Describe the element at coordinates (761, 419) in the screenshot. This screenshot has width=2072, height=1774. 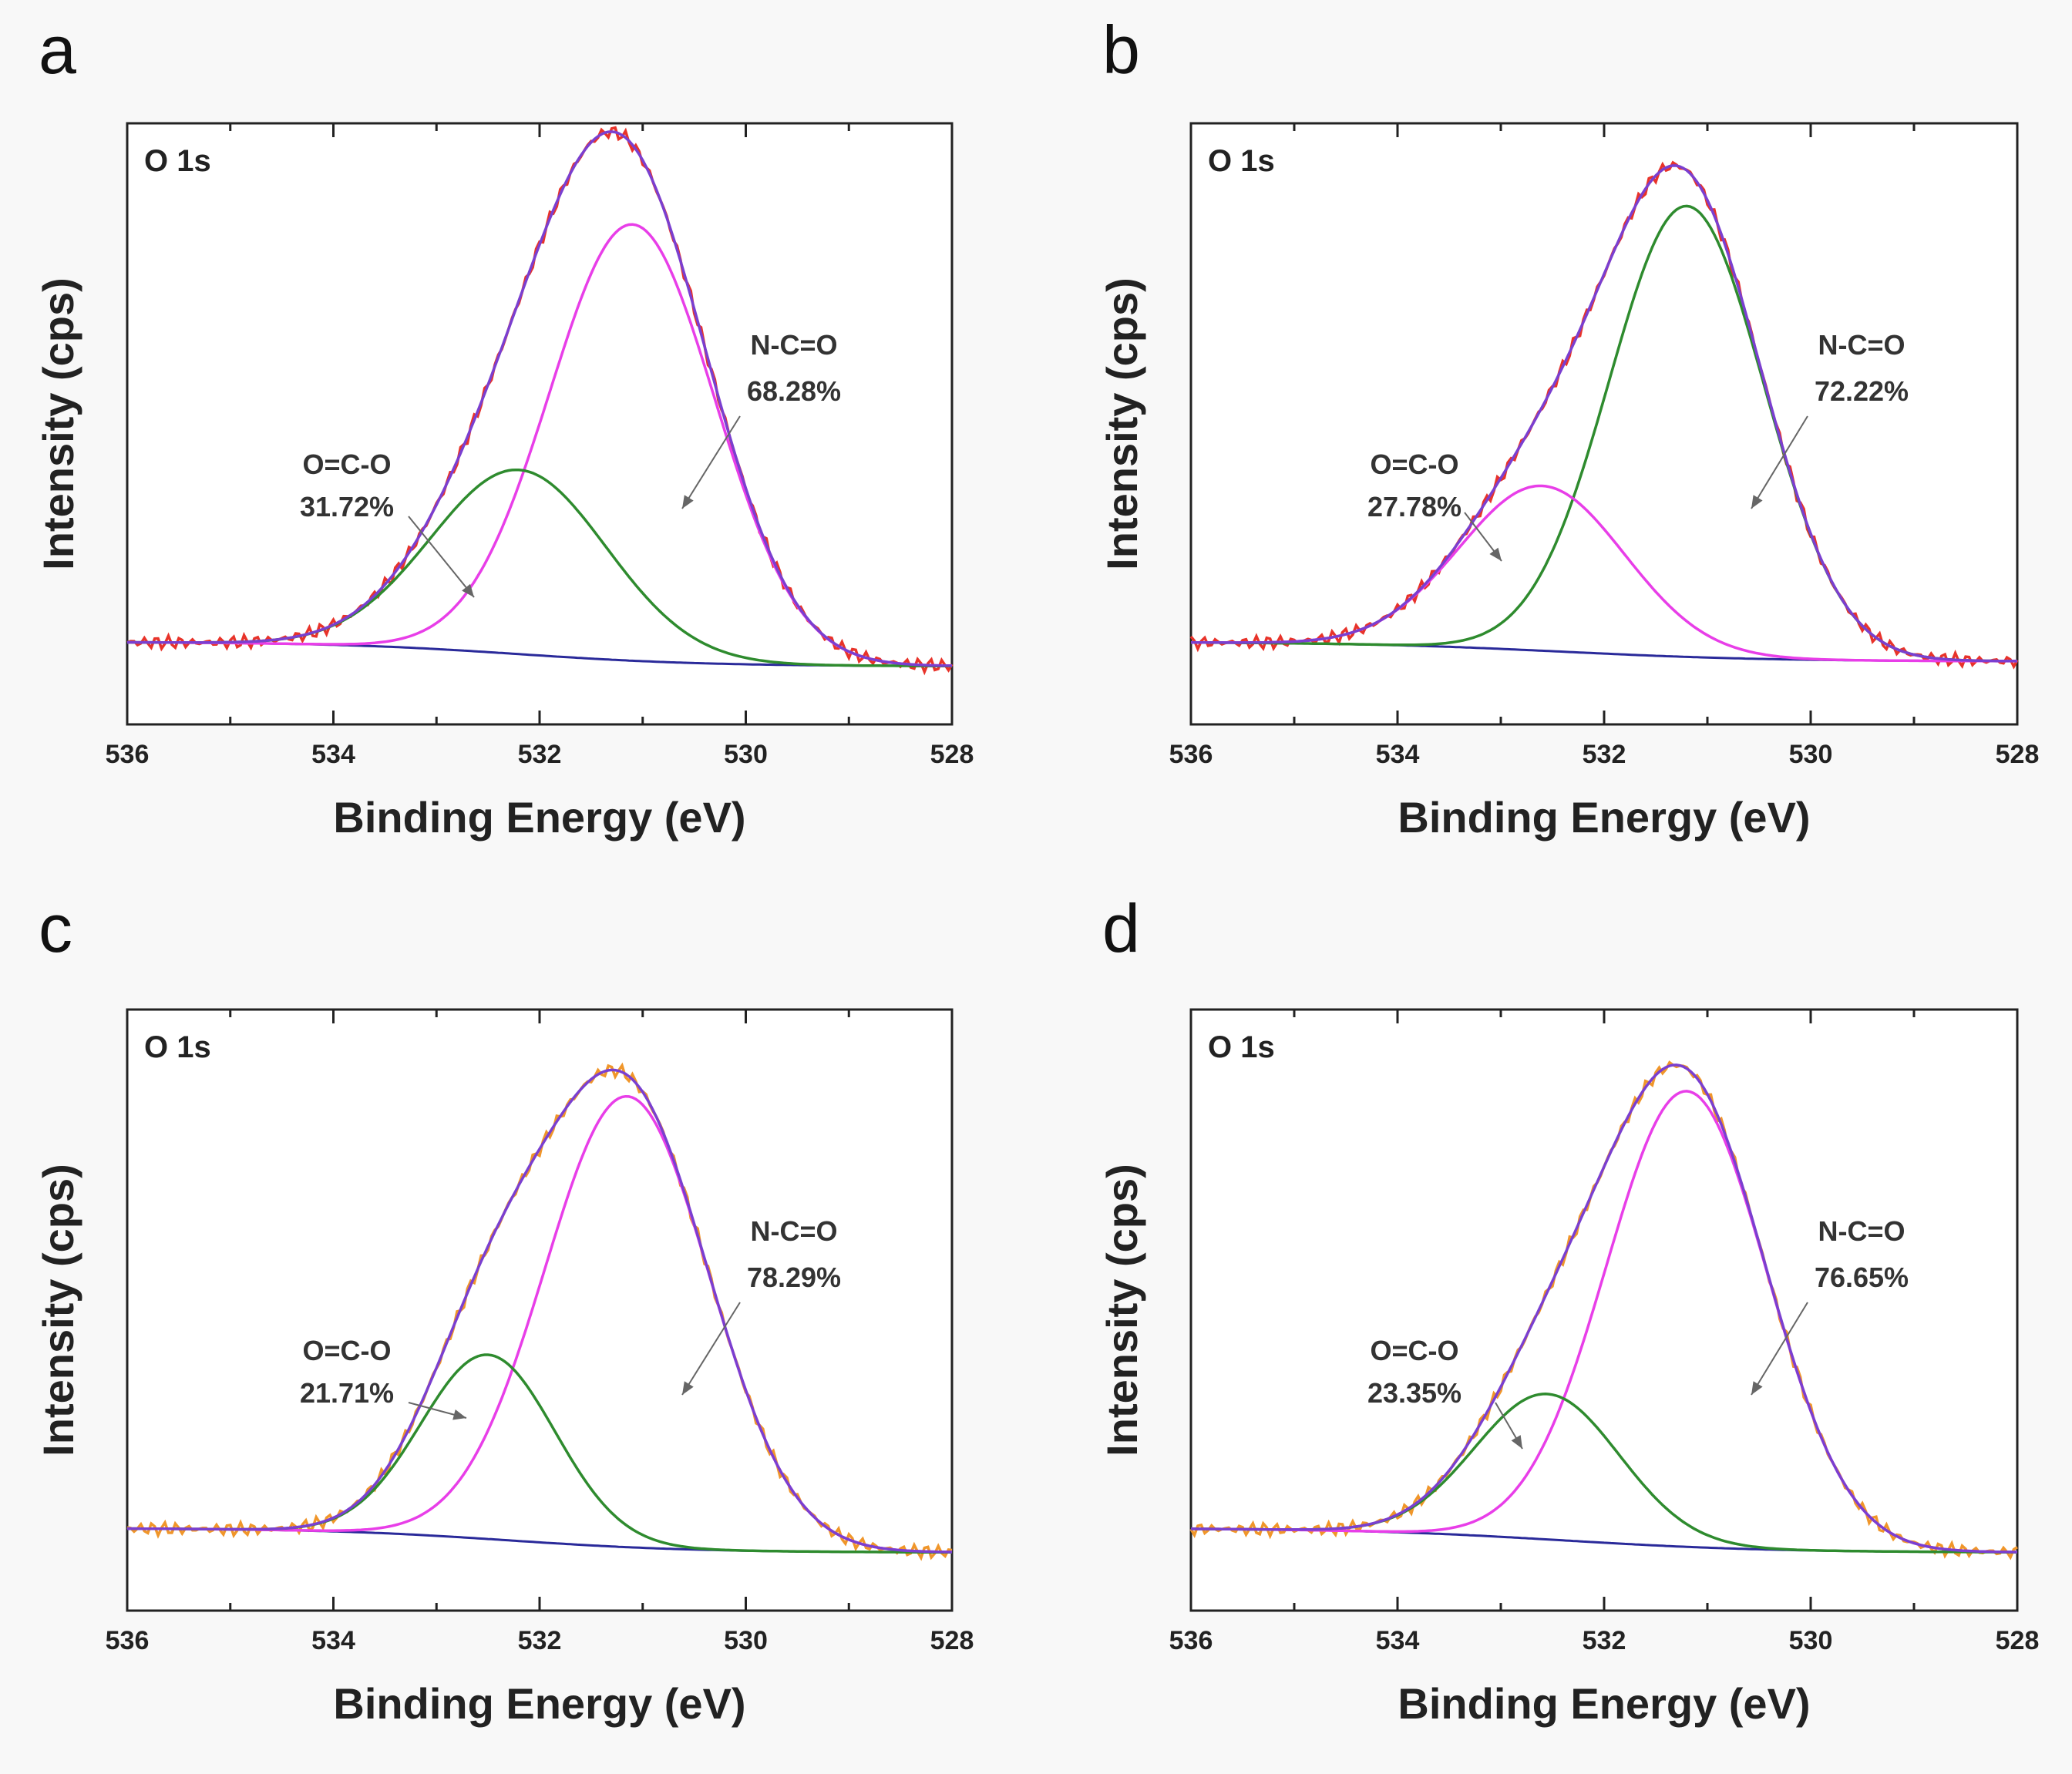
I see `annotation-ncoo: N-C=O 68.28%` at that location.